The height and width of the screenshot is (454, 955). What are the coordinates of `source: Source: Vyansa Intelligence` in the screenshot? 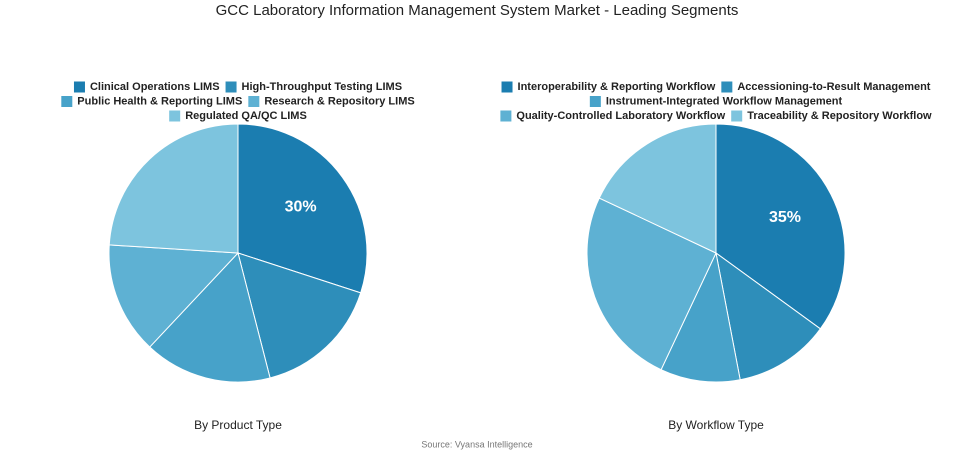 It's located at (476, 444).